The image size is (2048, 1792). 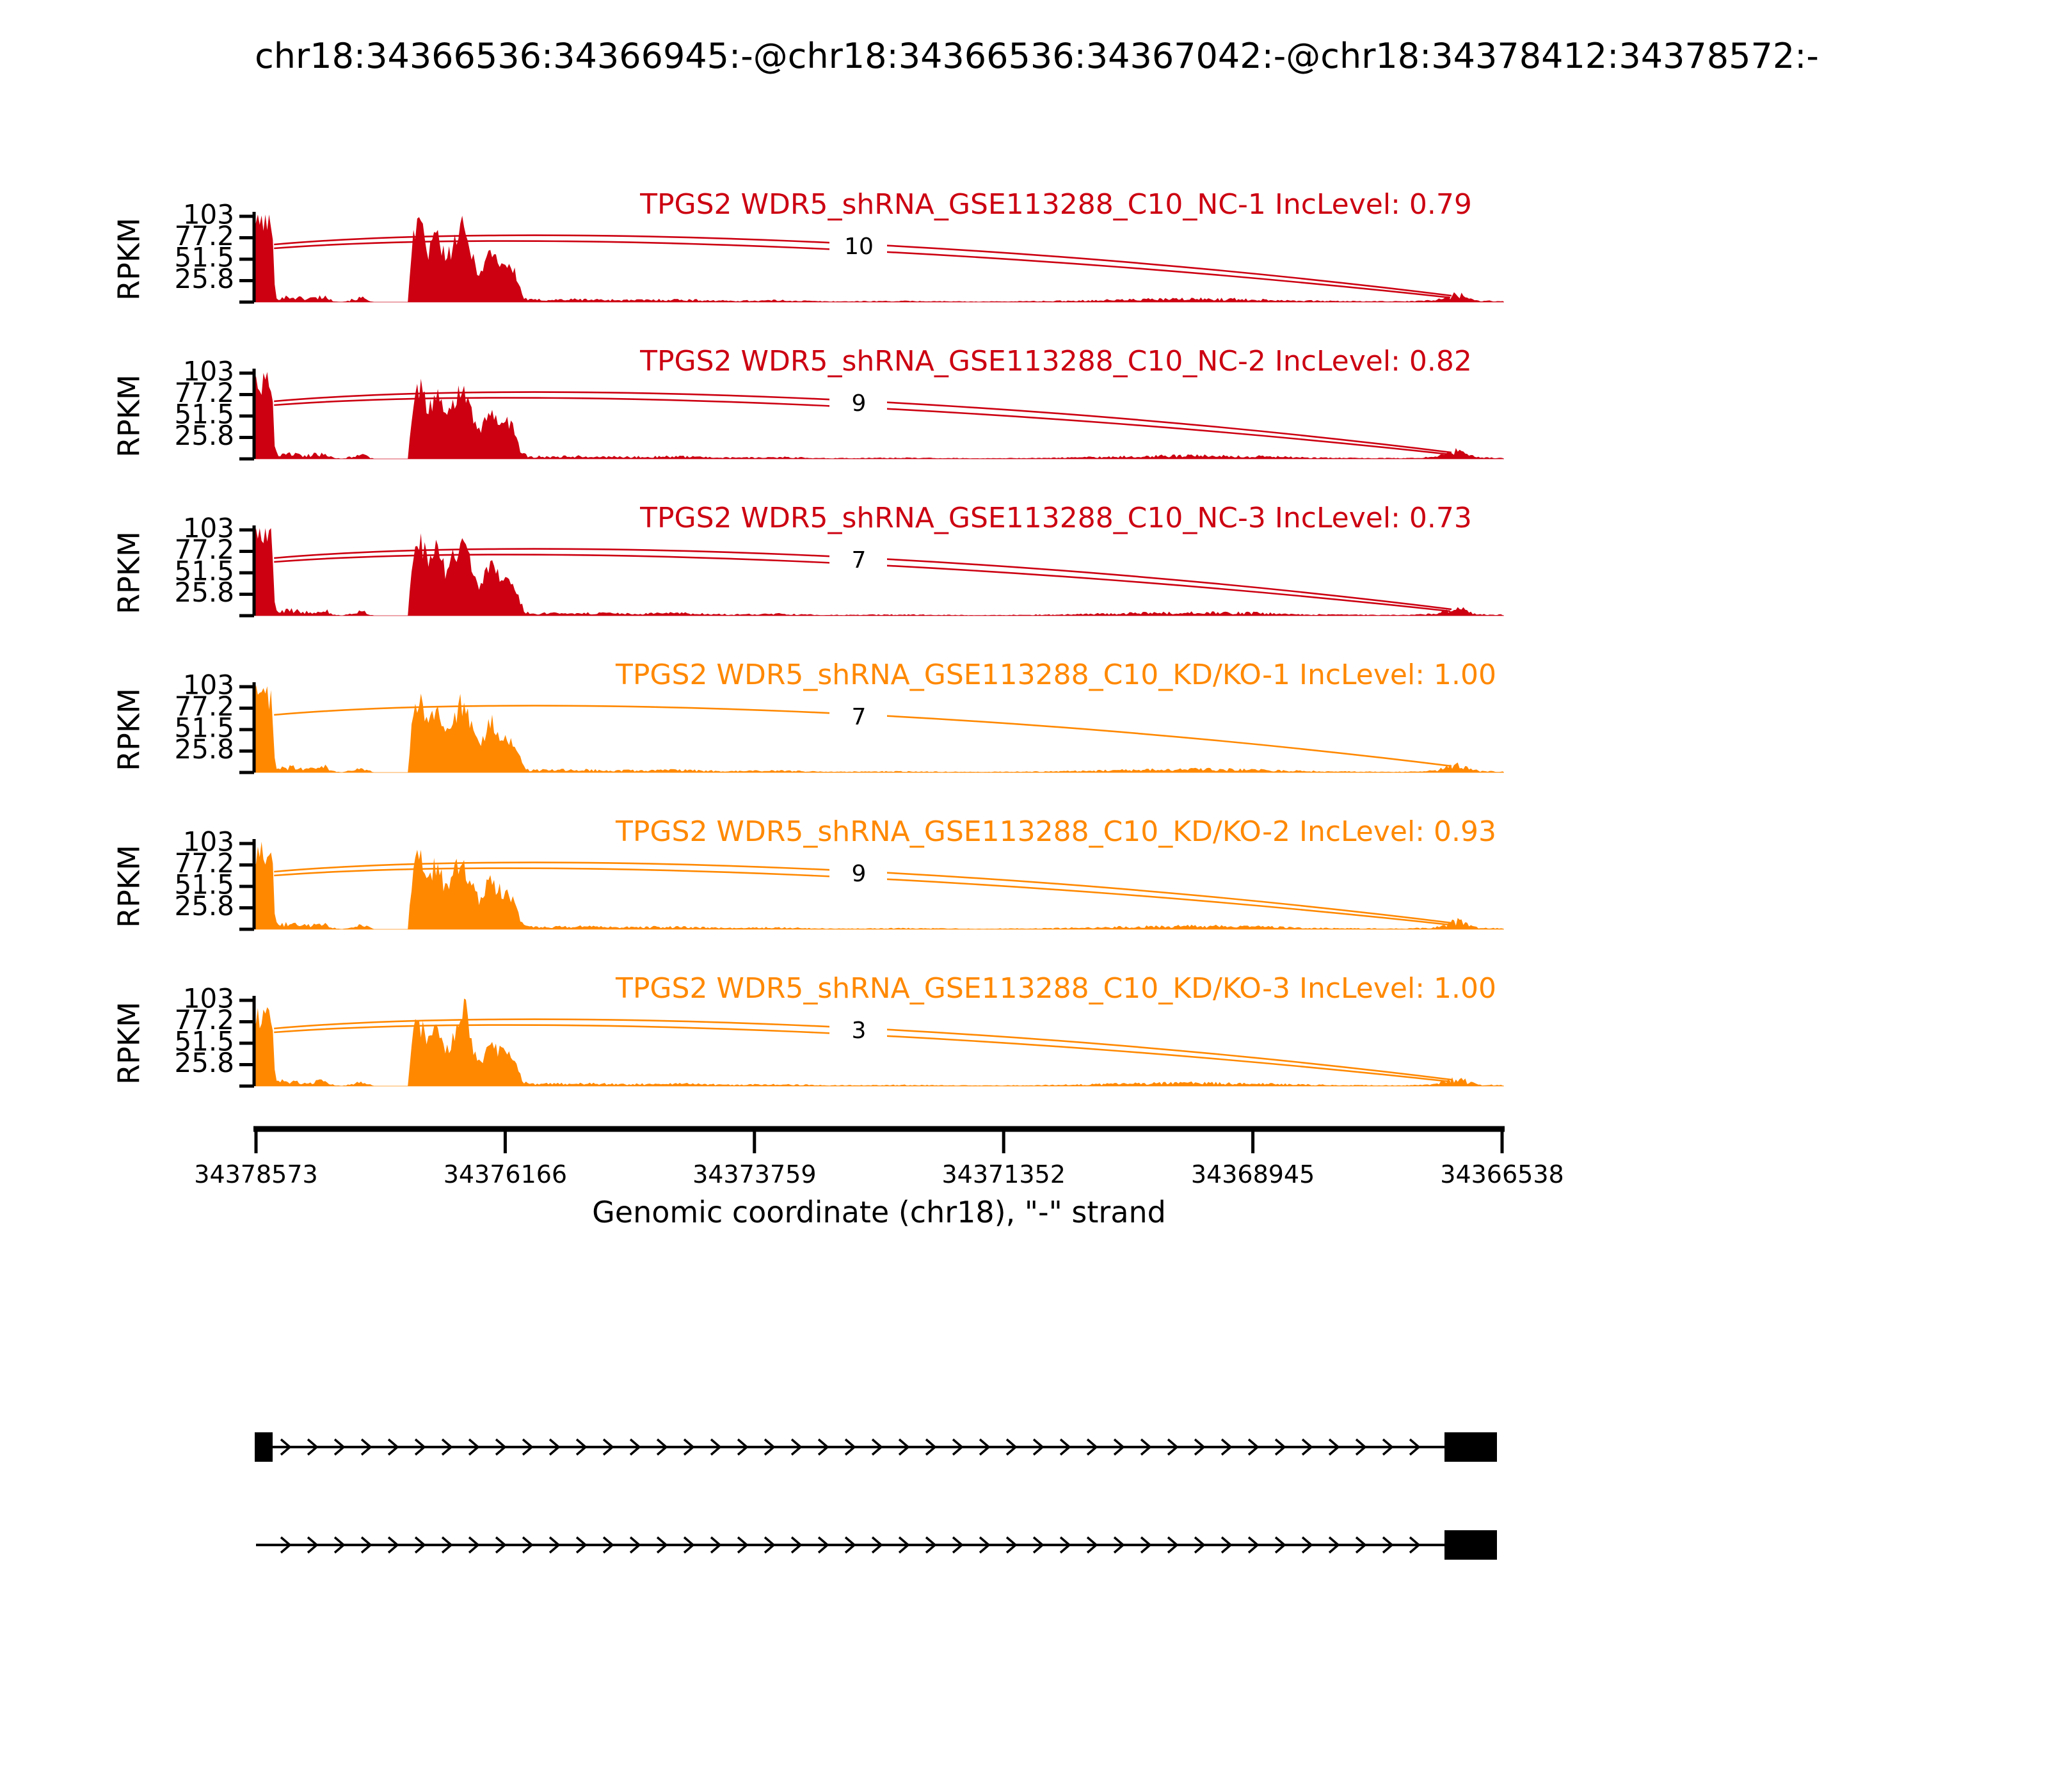 What do you see at coordinates (859, 247) in the screenshot?
I see `junction-count-label: 10` at bounding box center [859, 247].